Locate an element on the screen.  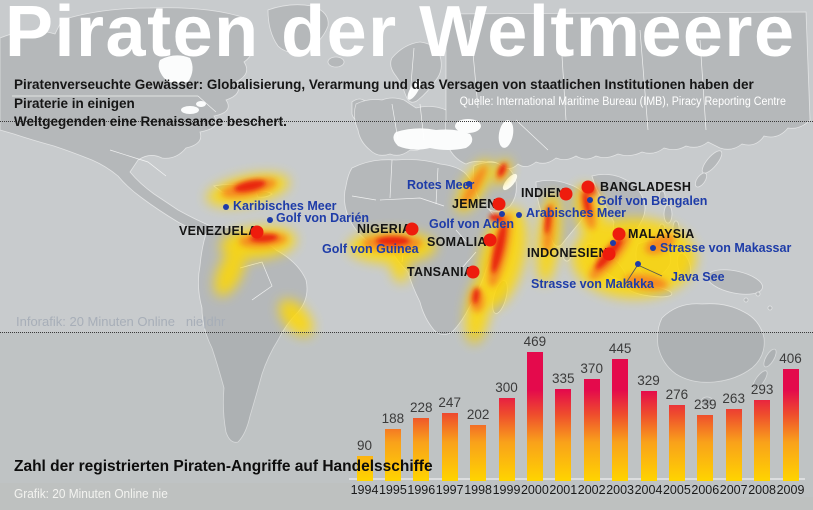
map-label-somalia: SOMALIA is located at coordinates (457, 242).